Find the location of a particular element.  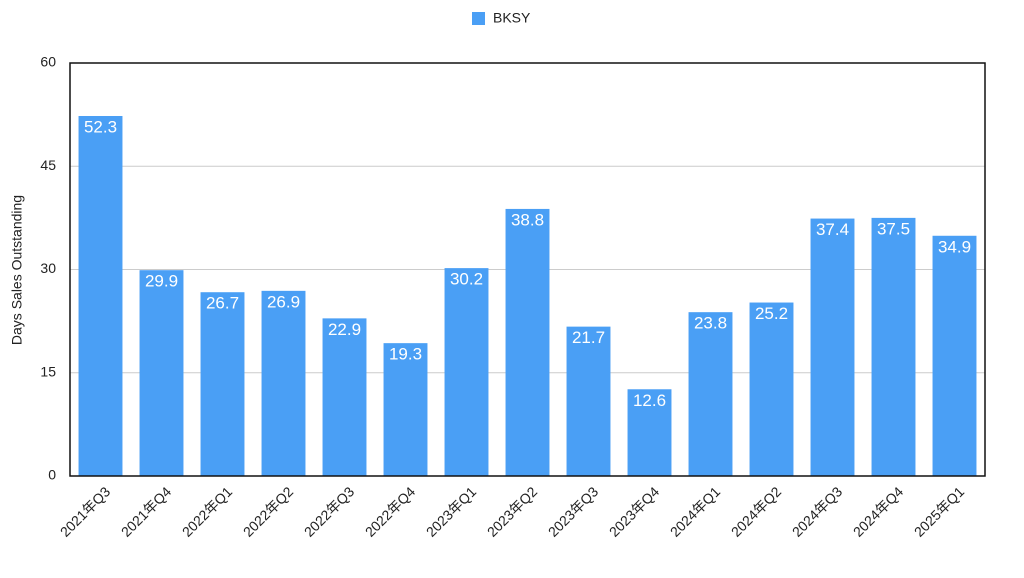

legend-label: BKSY is located at coordinates (512, 18).